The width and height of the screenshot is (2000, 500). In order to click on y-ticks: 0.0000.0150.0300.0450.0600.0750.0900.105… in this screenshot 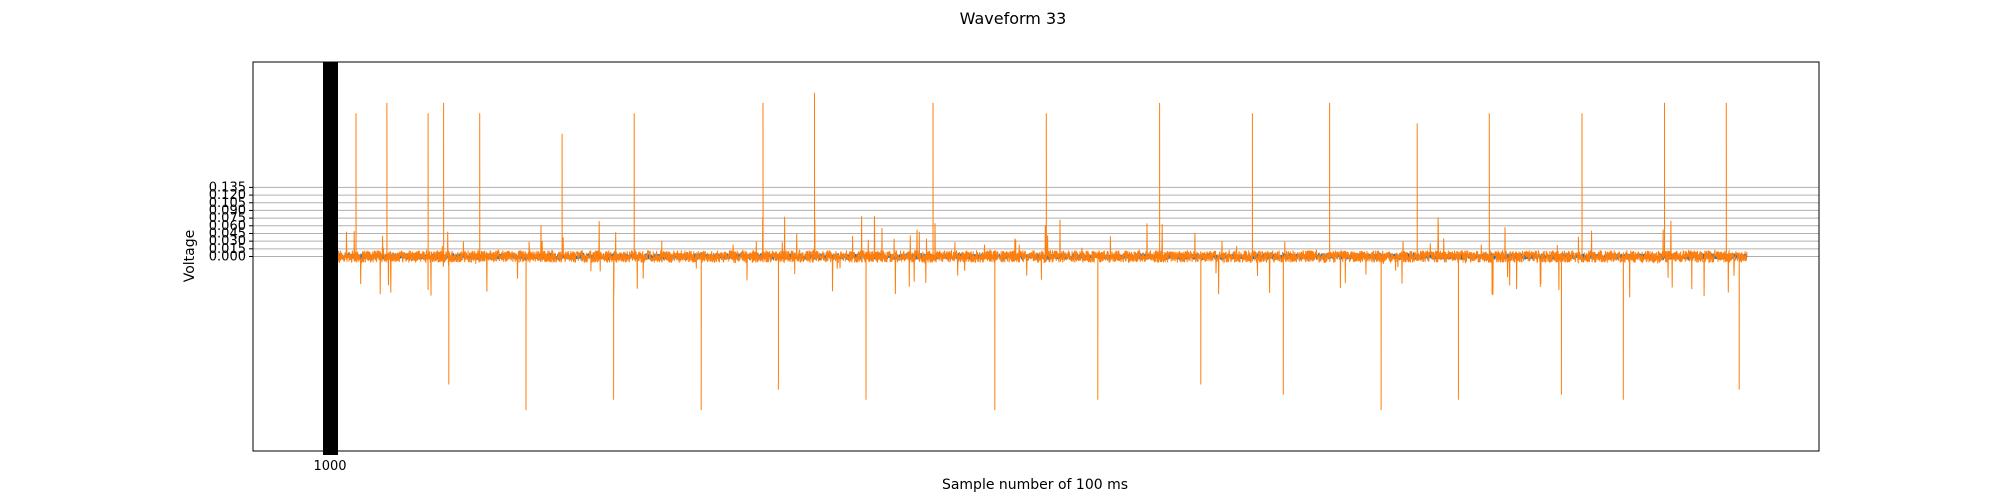, I will do `click(231, 222)`.